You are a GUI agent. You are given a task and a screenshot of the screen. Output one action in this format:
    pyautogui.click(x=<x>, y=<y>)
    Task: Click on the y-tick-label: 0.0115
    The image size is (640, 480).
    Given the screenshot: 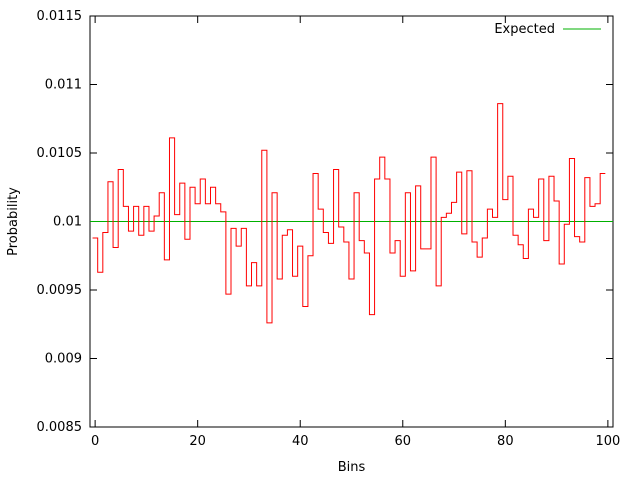 What is the action you would take?
    pyautogui.click(x=60, y=16)
    